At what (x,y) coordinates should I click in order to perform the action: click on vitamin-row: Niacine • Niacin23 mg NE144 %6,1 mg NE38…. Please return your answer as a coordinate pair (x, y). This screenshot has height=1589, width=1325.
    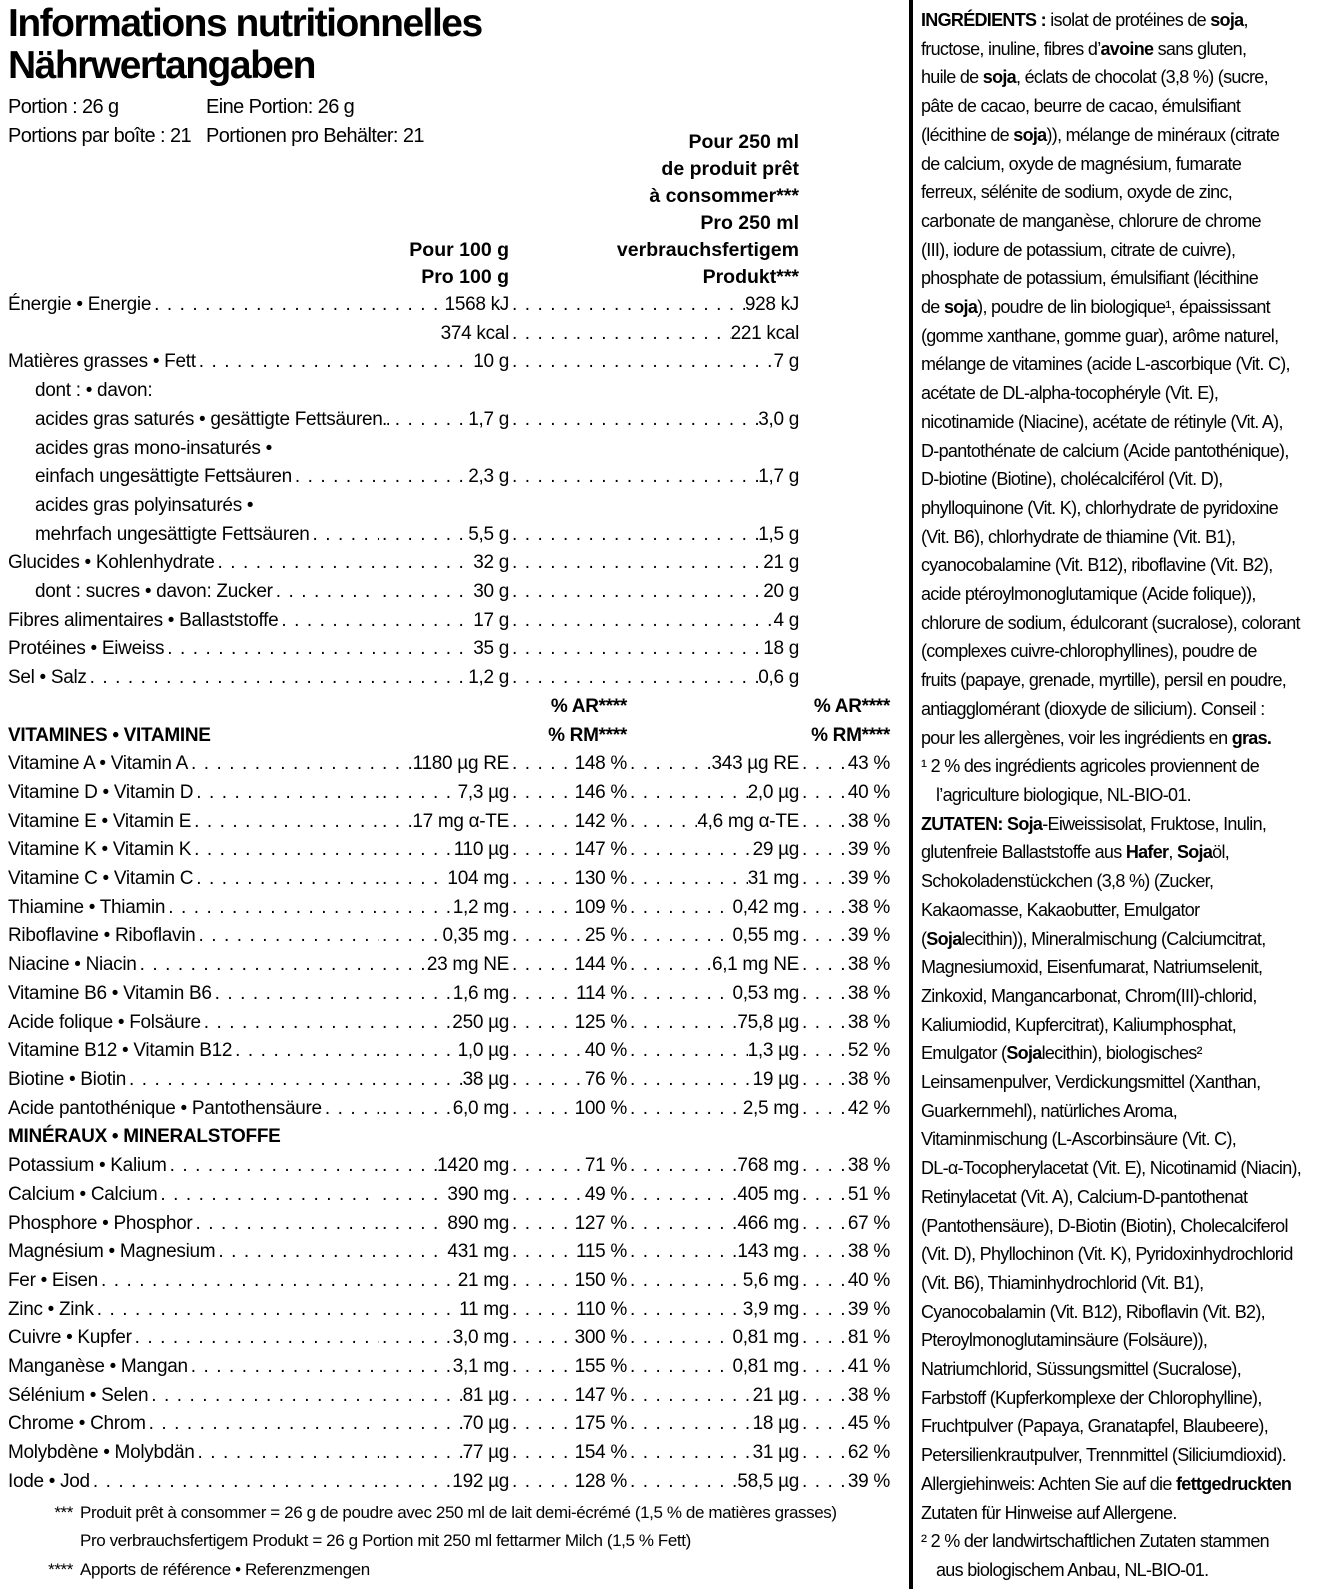
    Looking at the image, I should click on (449, 965).